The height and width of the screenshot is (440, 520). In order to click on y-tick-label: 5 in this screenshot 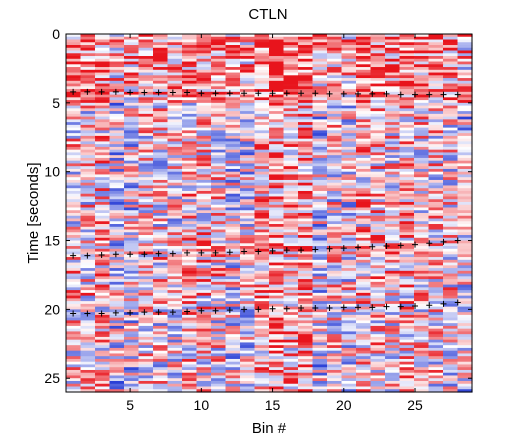, I will do `click(56, 103)`.